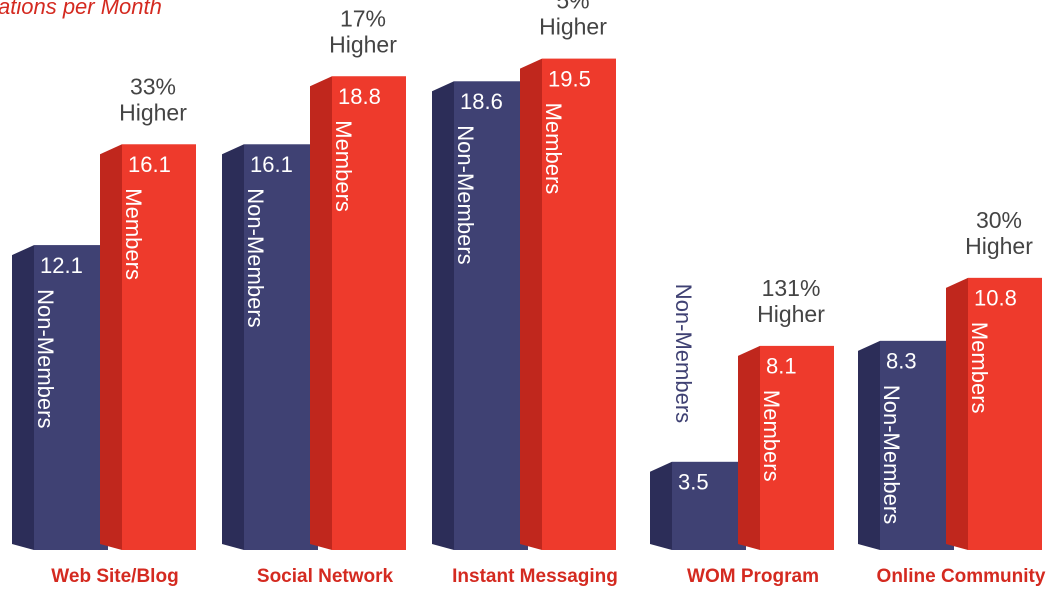  What do you see at coordinates (359, 96) in the screenshot?
I see `value-label: 18.8` at bounding box center [359, 96].